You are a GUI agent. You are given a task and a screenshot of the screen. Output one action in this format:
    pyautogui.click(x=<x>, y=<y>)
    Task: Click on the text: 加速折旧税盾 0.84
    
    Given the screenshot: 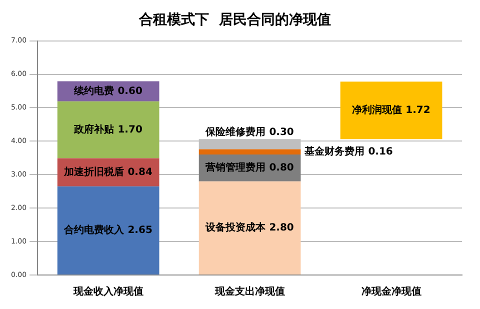 What is the action you would take?
    pyautogui.click(x=108, y=172)
    